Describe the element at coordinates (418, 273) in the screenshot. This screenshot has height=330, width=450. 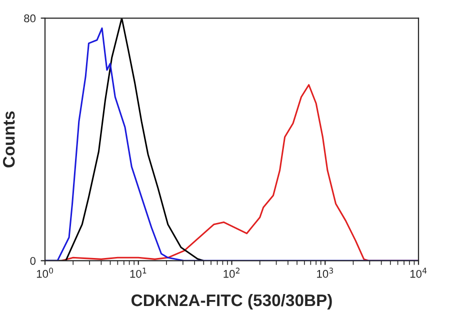
I see `x-tick-label: 10$^{4}$` at that location.